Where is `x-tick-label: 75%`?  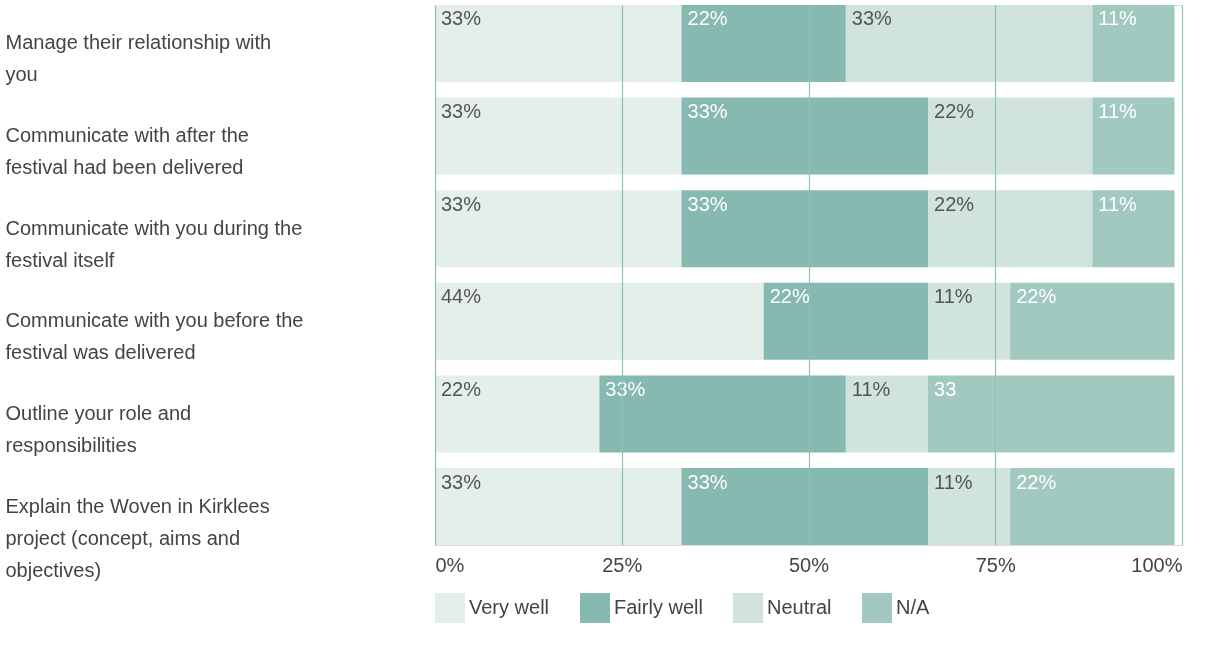 x-tick-label: 75% is located at coordinates (995, 564).